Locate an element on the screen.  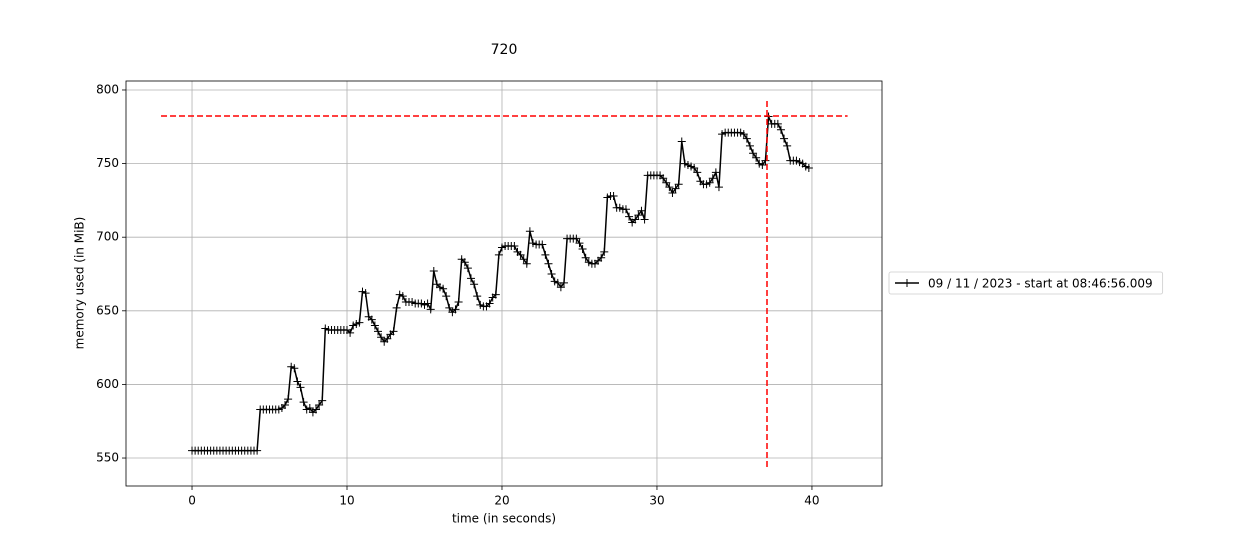
y-tick-label: 700 is located at coordinates (107, 237).